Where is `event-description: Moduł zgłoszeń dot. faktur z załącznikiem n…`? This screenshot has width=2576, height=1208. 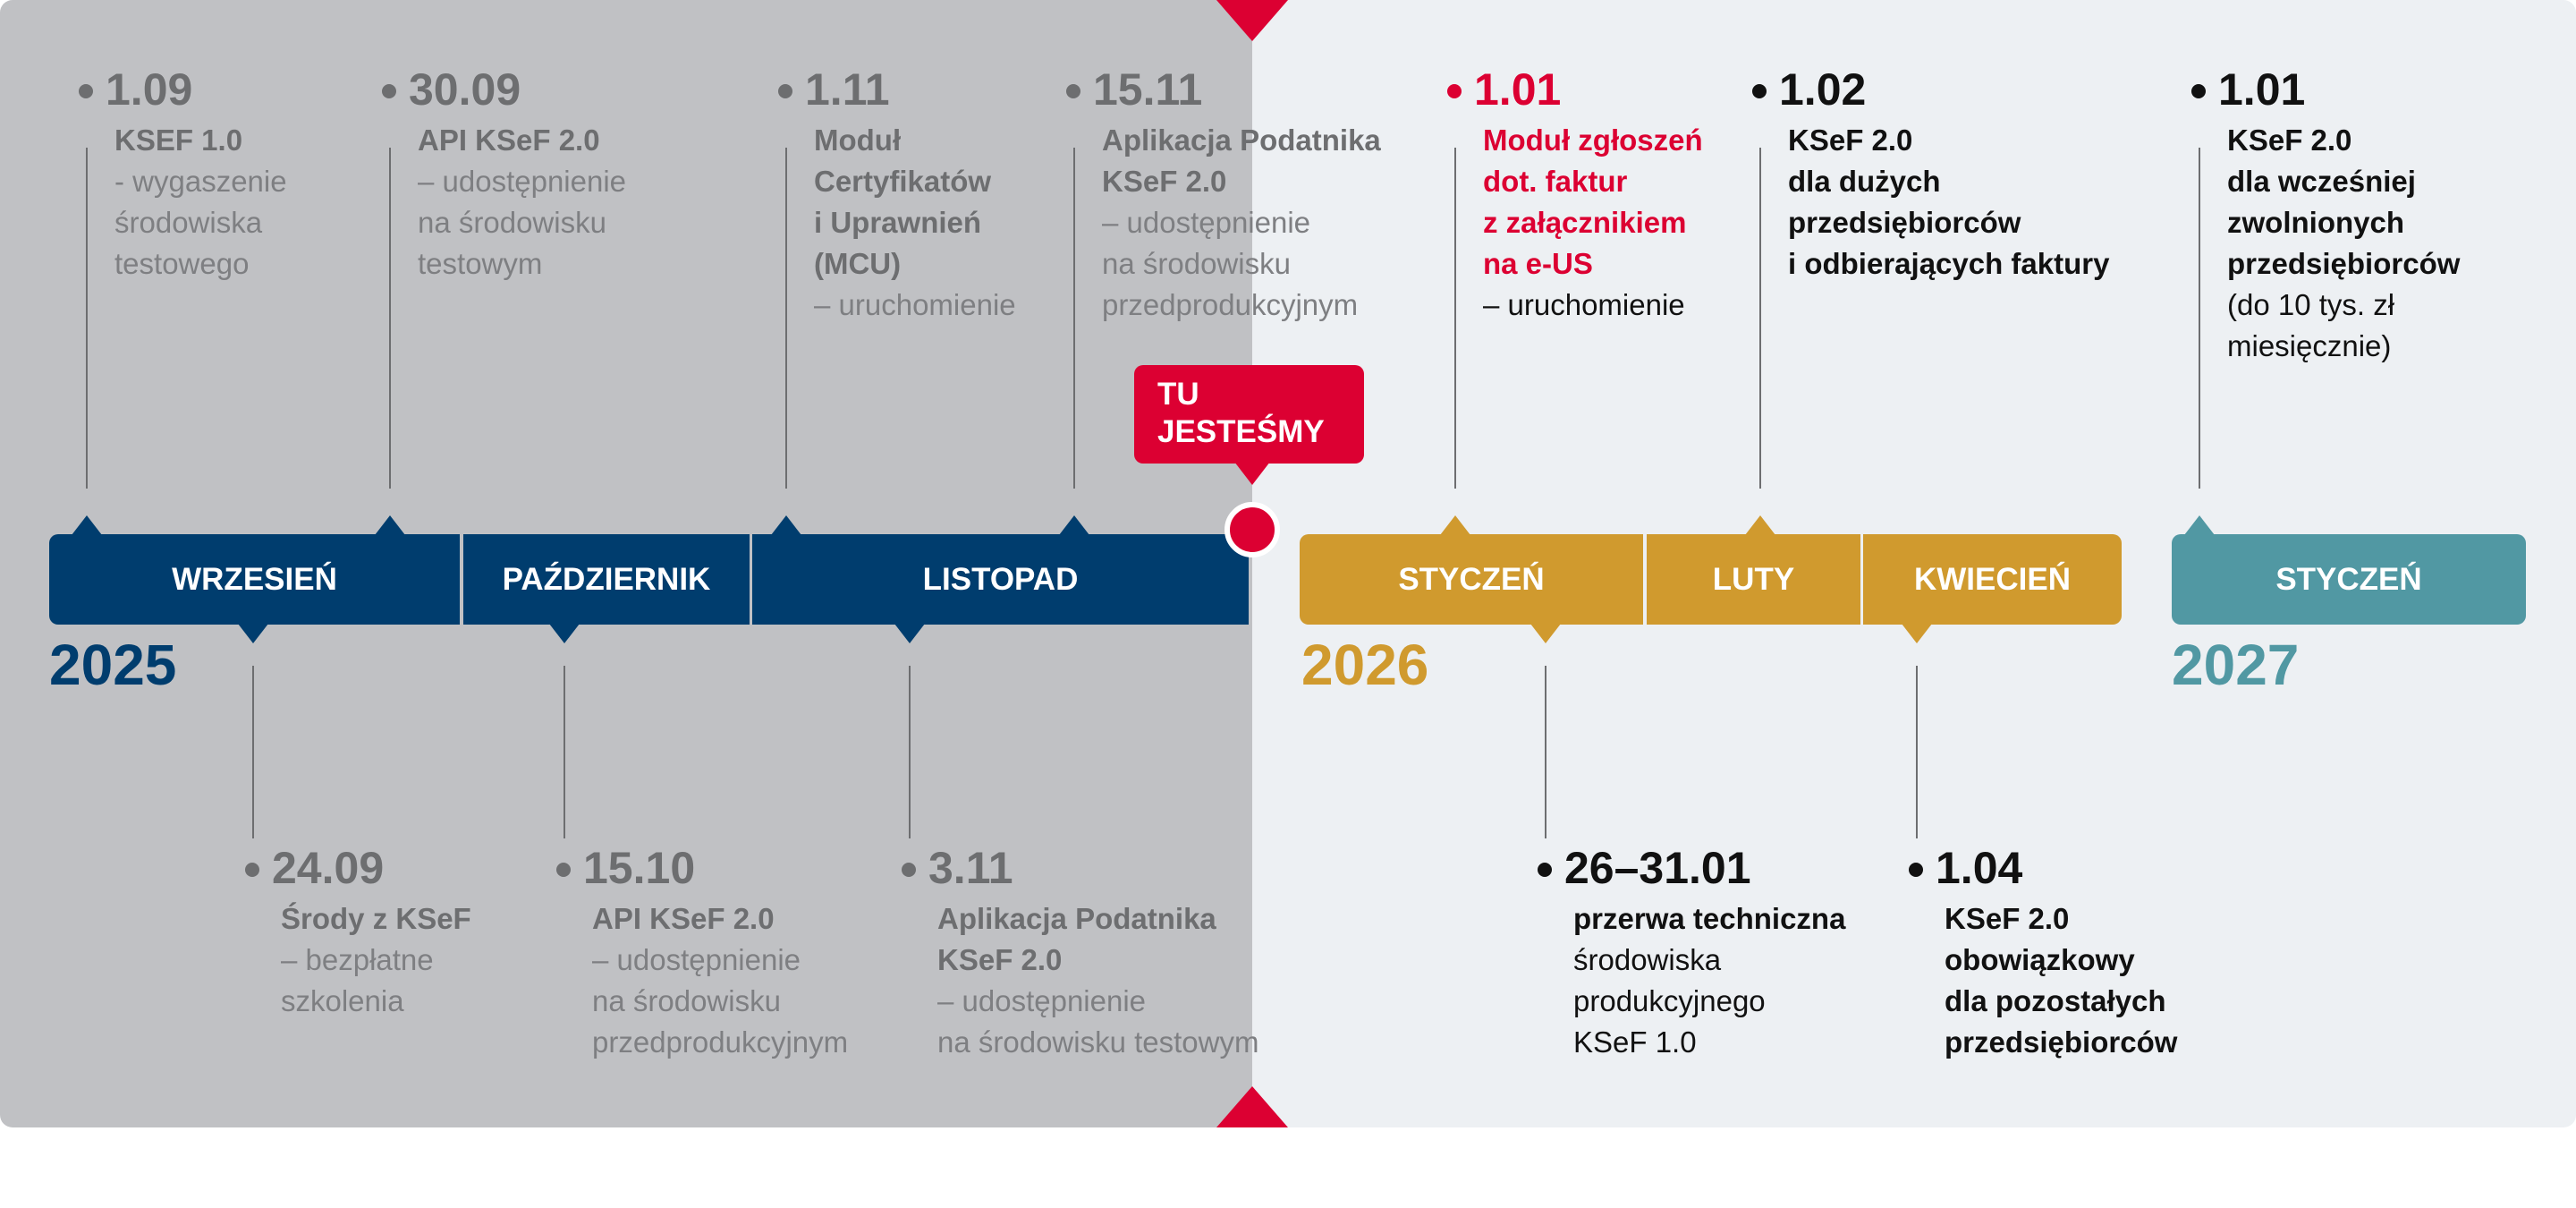
event-description: Moduł zgłoszeń dot. faktur z załącznikiem n… is located at coordinates (1593, 223).